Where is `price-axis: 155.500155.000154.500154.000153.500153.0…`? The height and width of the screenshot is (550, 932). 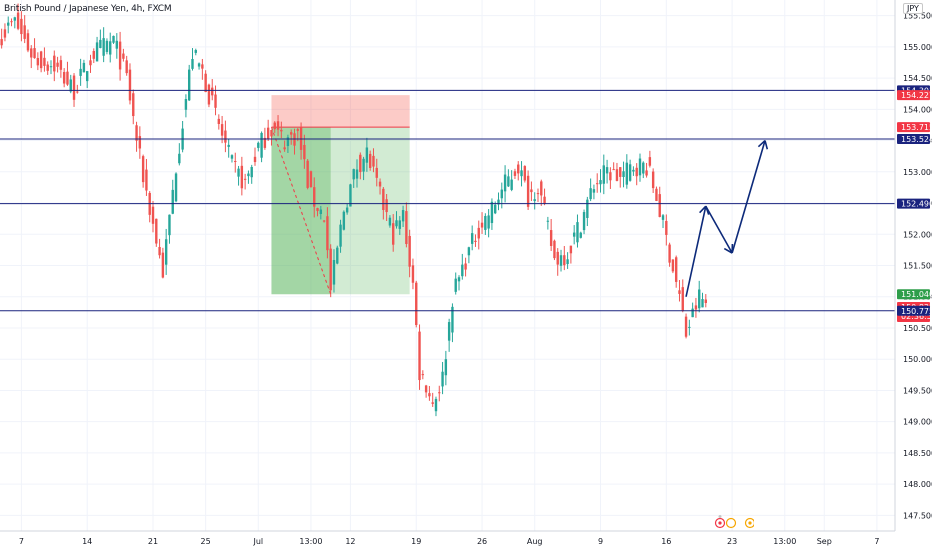 price-axis: 155.500155.000154.500154.000153.500153.0… is located at coordinates (913, 275).